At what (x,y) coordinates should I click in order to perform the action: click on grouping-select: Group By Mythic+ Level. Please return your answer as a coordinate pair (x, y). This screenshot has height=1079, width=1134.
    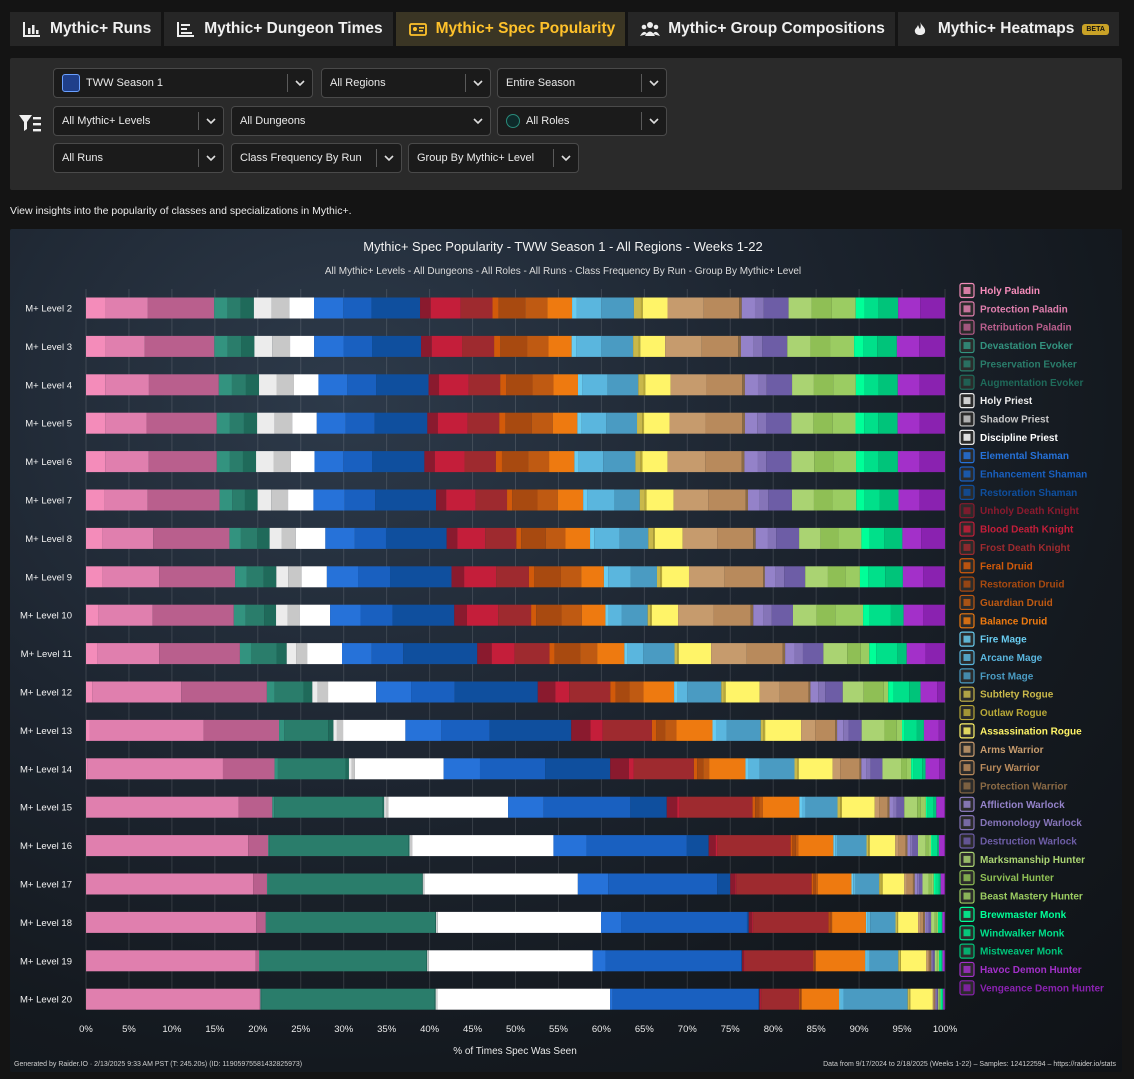
    Looking at the image, I should click on (493, 158).